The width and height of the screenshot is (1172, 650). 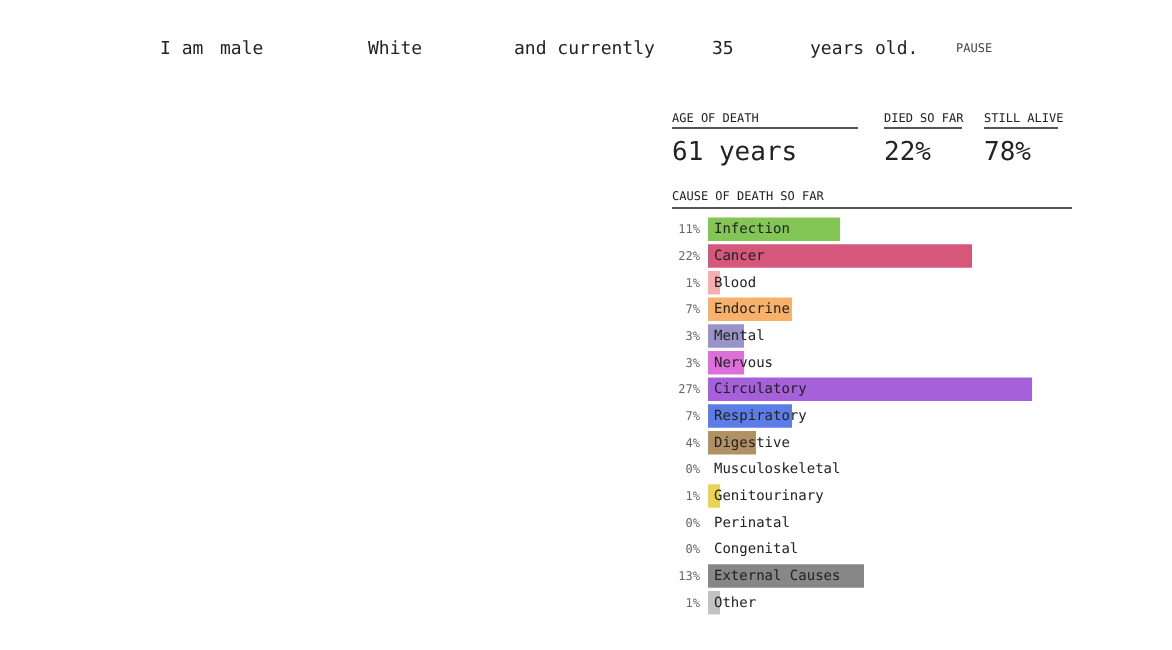 What do you see at coordinates (182, 50) in the screenshot?
I see `text: I am` at bounding box center [182, 50].